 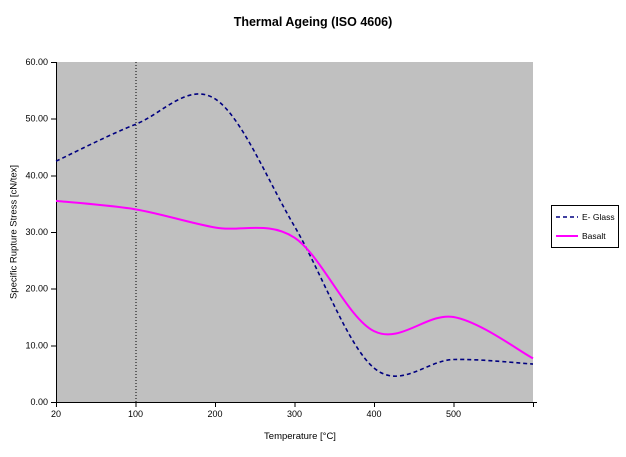 I want to click on legend-label: Basalt, so click(x=594, y=235).